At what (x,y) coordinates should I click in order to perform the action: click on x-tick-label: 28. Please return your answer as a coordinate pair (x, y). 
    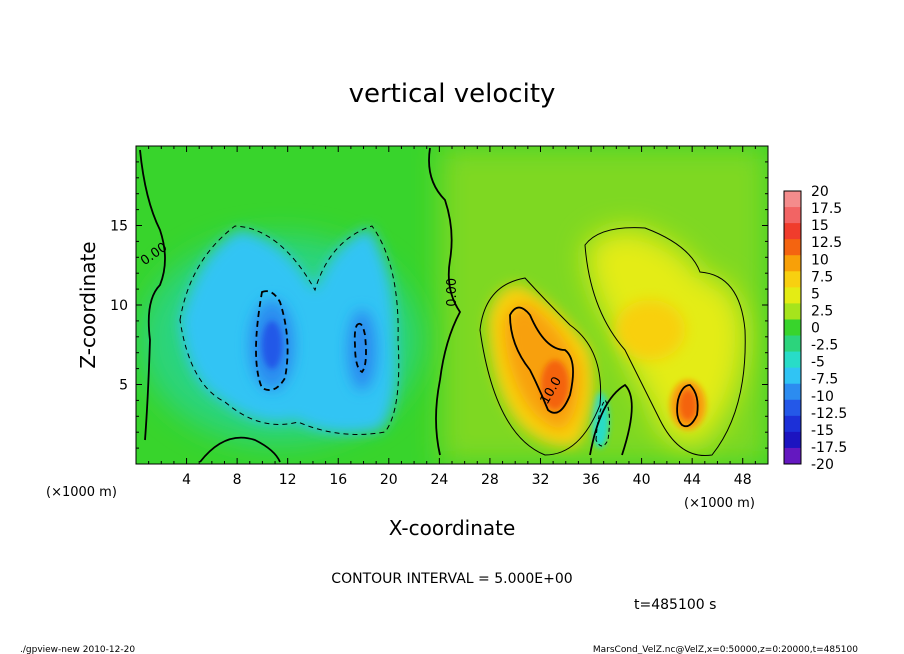
    Looking at the image, I should click on (490, 480).